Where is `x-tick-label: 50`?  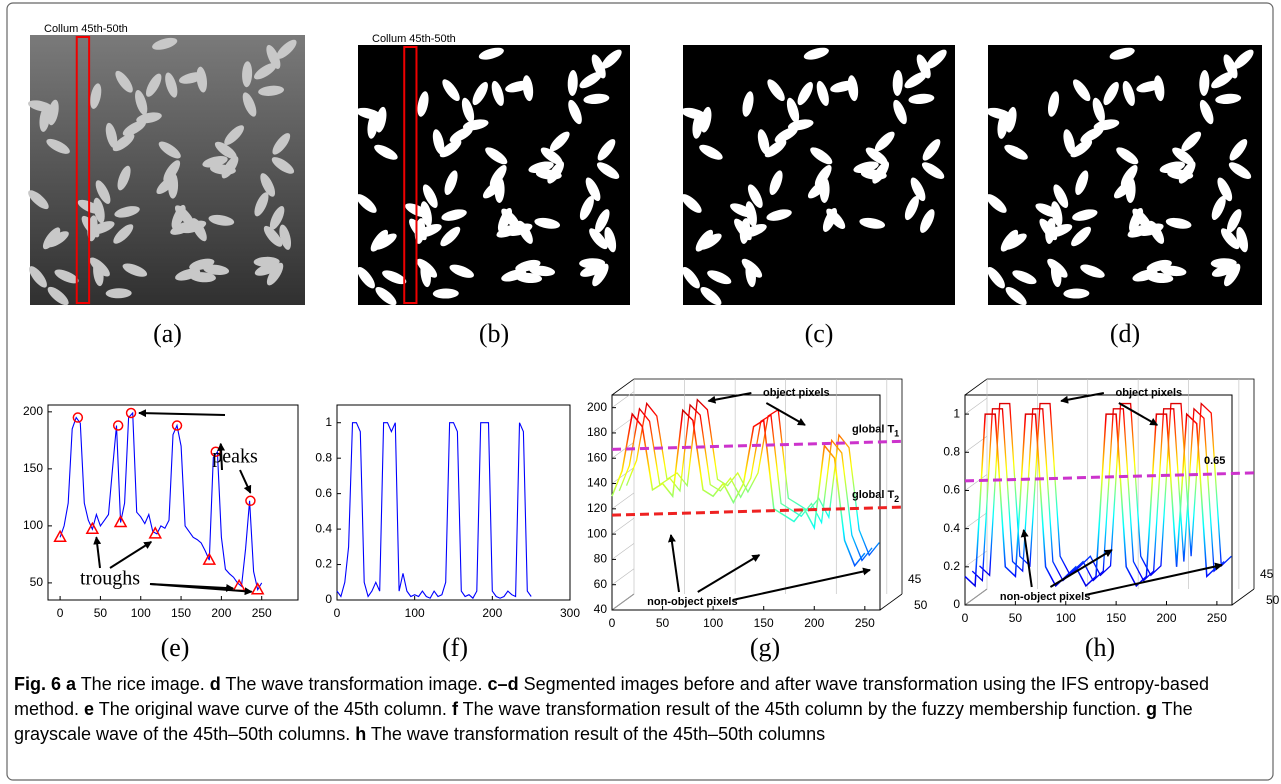
x-tick-label: 50 is located at coordinates (101, 613).